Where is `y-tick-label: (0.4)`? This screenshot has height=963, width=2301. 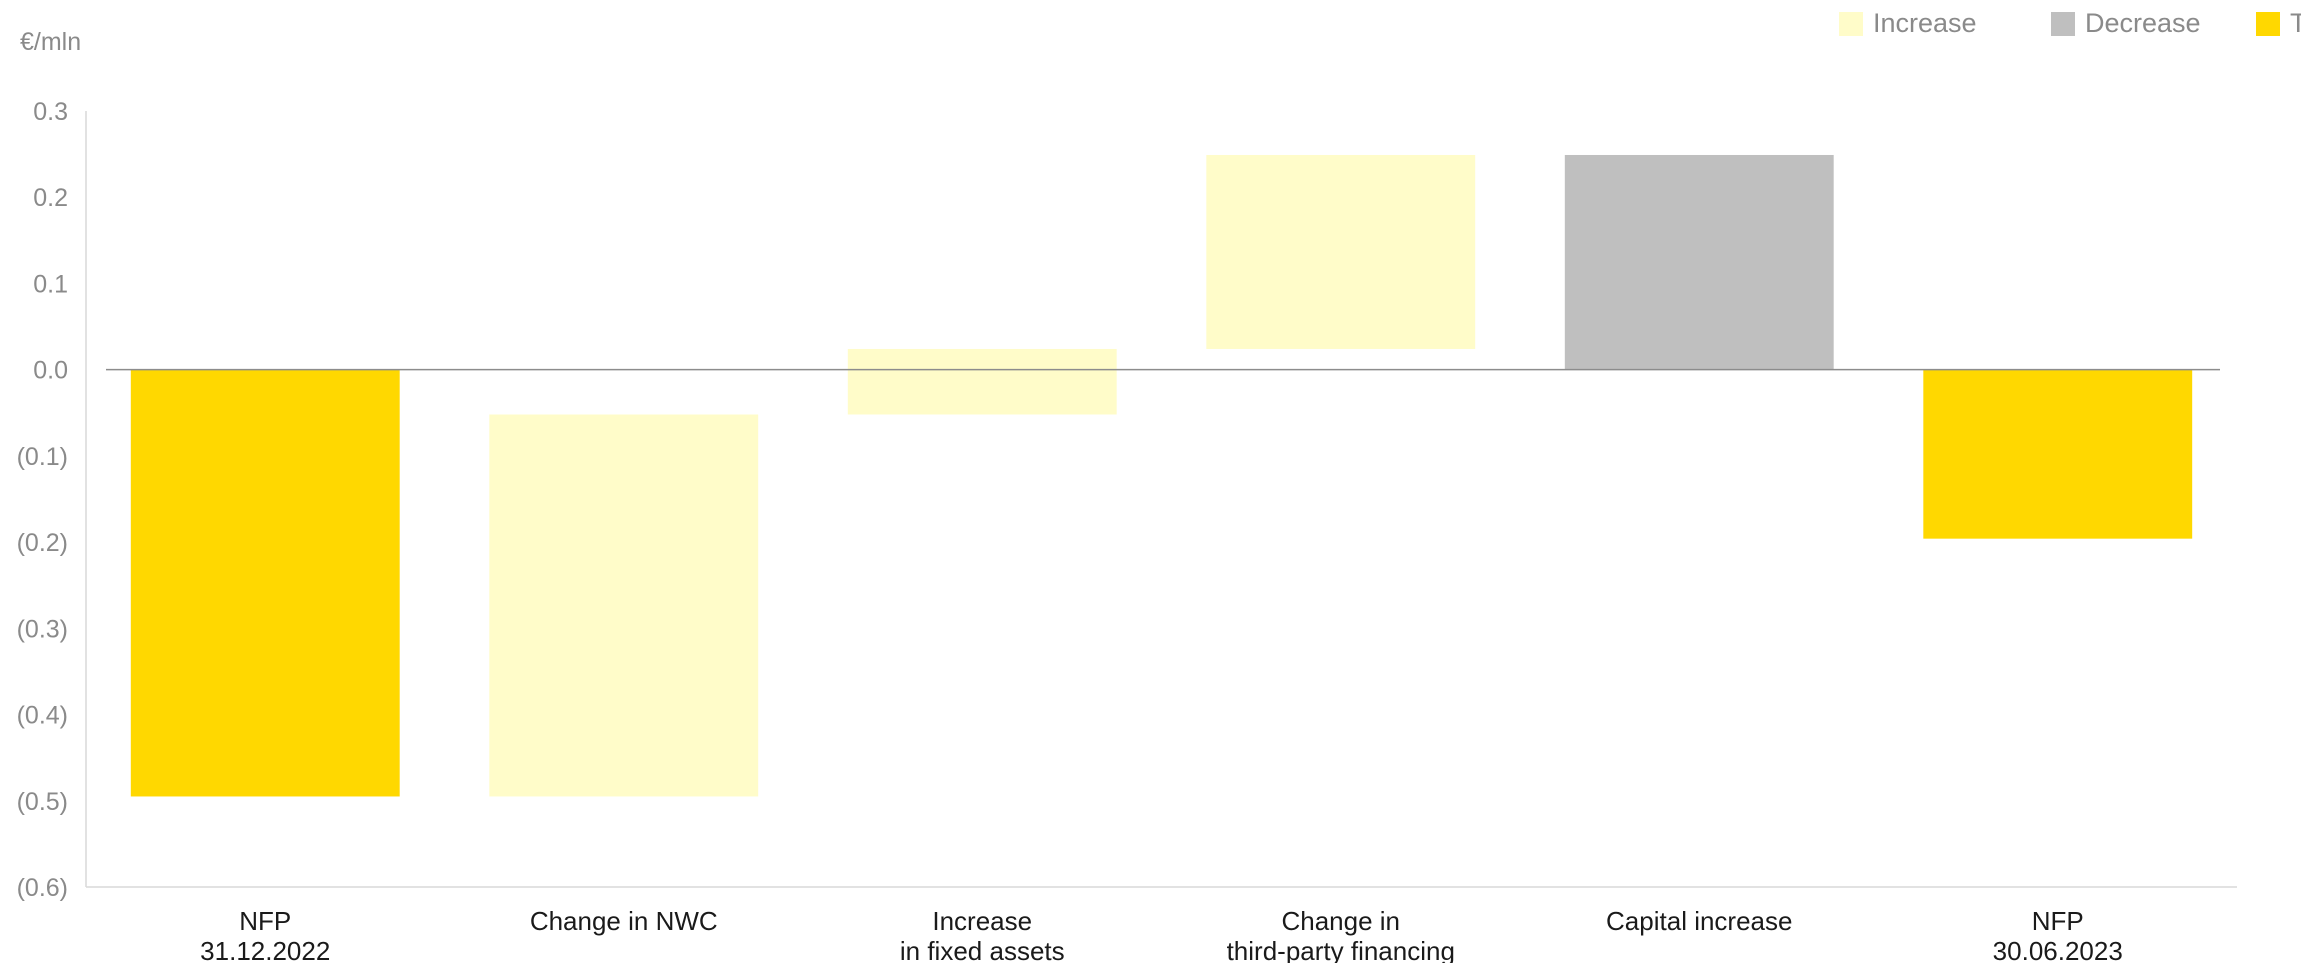
y-tick-label: (0.4) is located at coordinates (42, 716).